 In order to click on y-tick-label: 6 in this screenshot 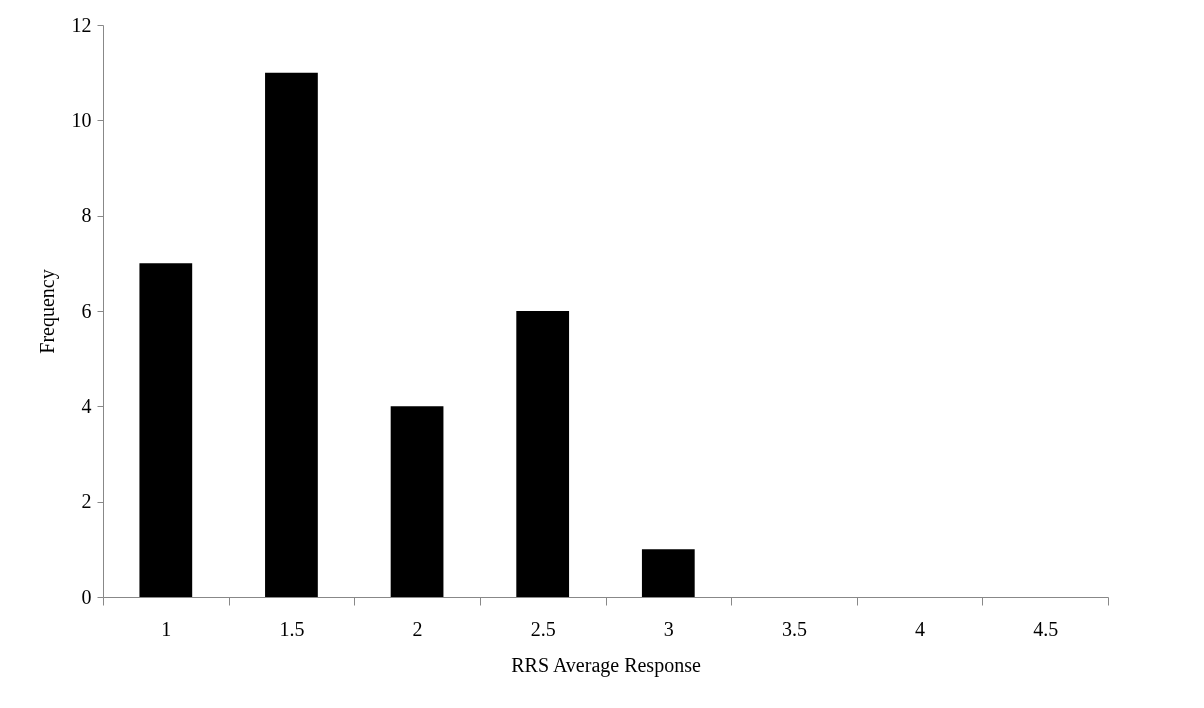, I will do `click(86, 310)`.